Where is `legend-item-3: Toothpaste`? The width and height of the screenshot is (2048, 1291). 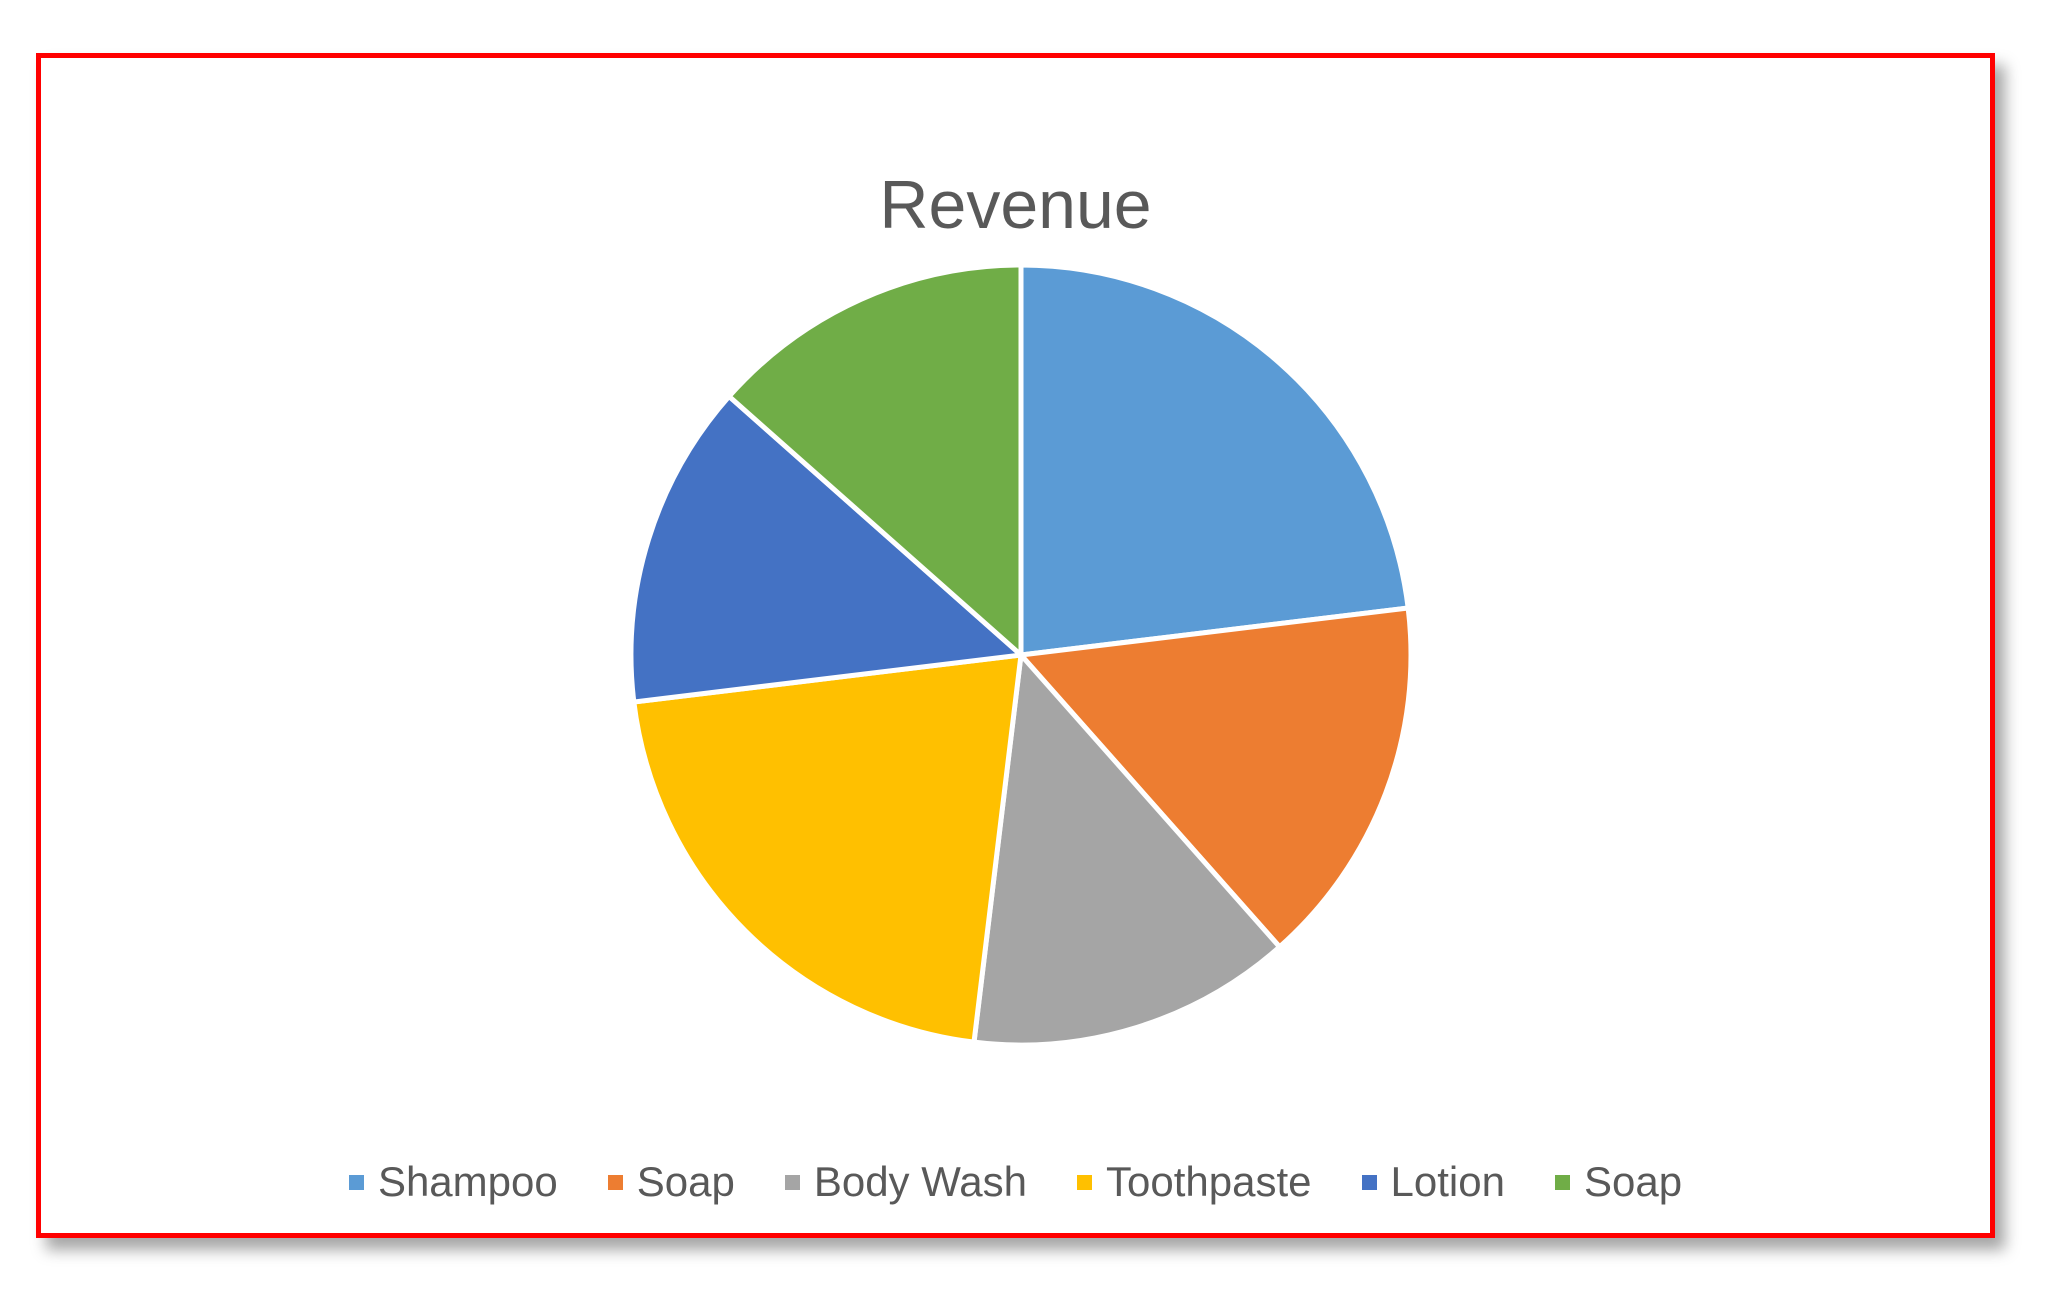
legend-item-3: Toothpaste is located at coordinates (1194, 1182).